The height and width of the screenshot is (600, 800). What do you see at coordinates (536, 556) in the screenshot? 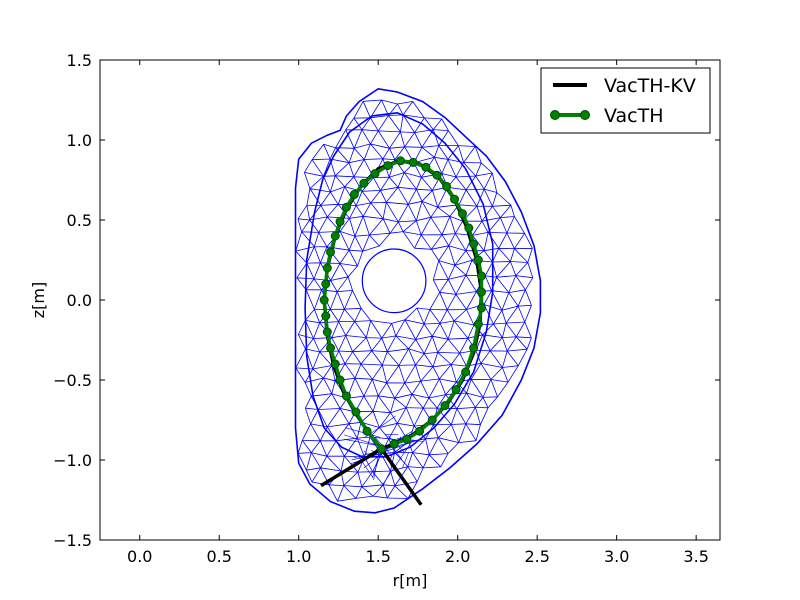
I see `x-tick-label: 2.5` at bounding box center [536, 556].